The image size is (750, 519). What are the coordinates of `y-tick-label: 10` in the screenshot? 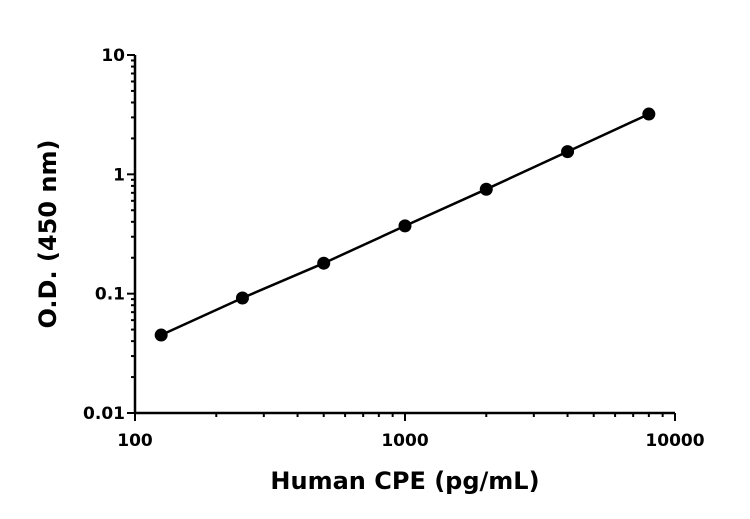 It's located at (113, 56).